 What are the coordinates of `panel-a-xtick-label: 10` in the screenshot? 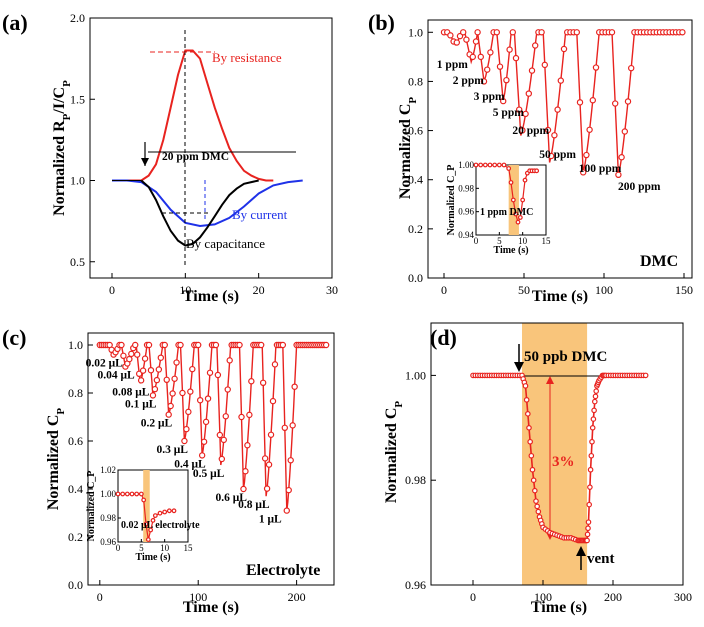 It's located at (185, 290).